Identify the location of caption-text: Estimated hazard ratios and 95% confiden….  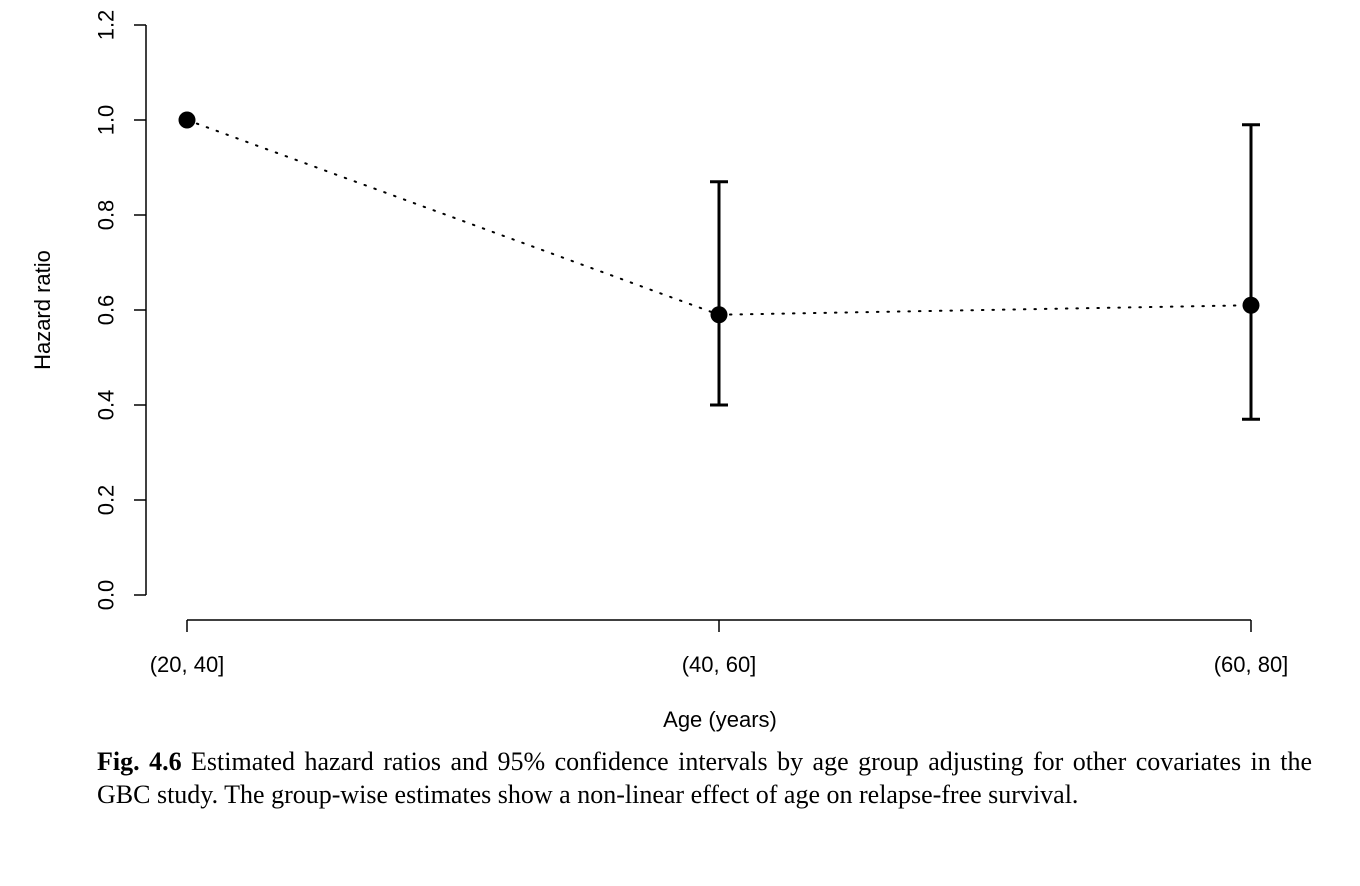
(704, 778).